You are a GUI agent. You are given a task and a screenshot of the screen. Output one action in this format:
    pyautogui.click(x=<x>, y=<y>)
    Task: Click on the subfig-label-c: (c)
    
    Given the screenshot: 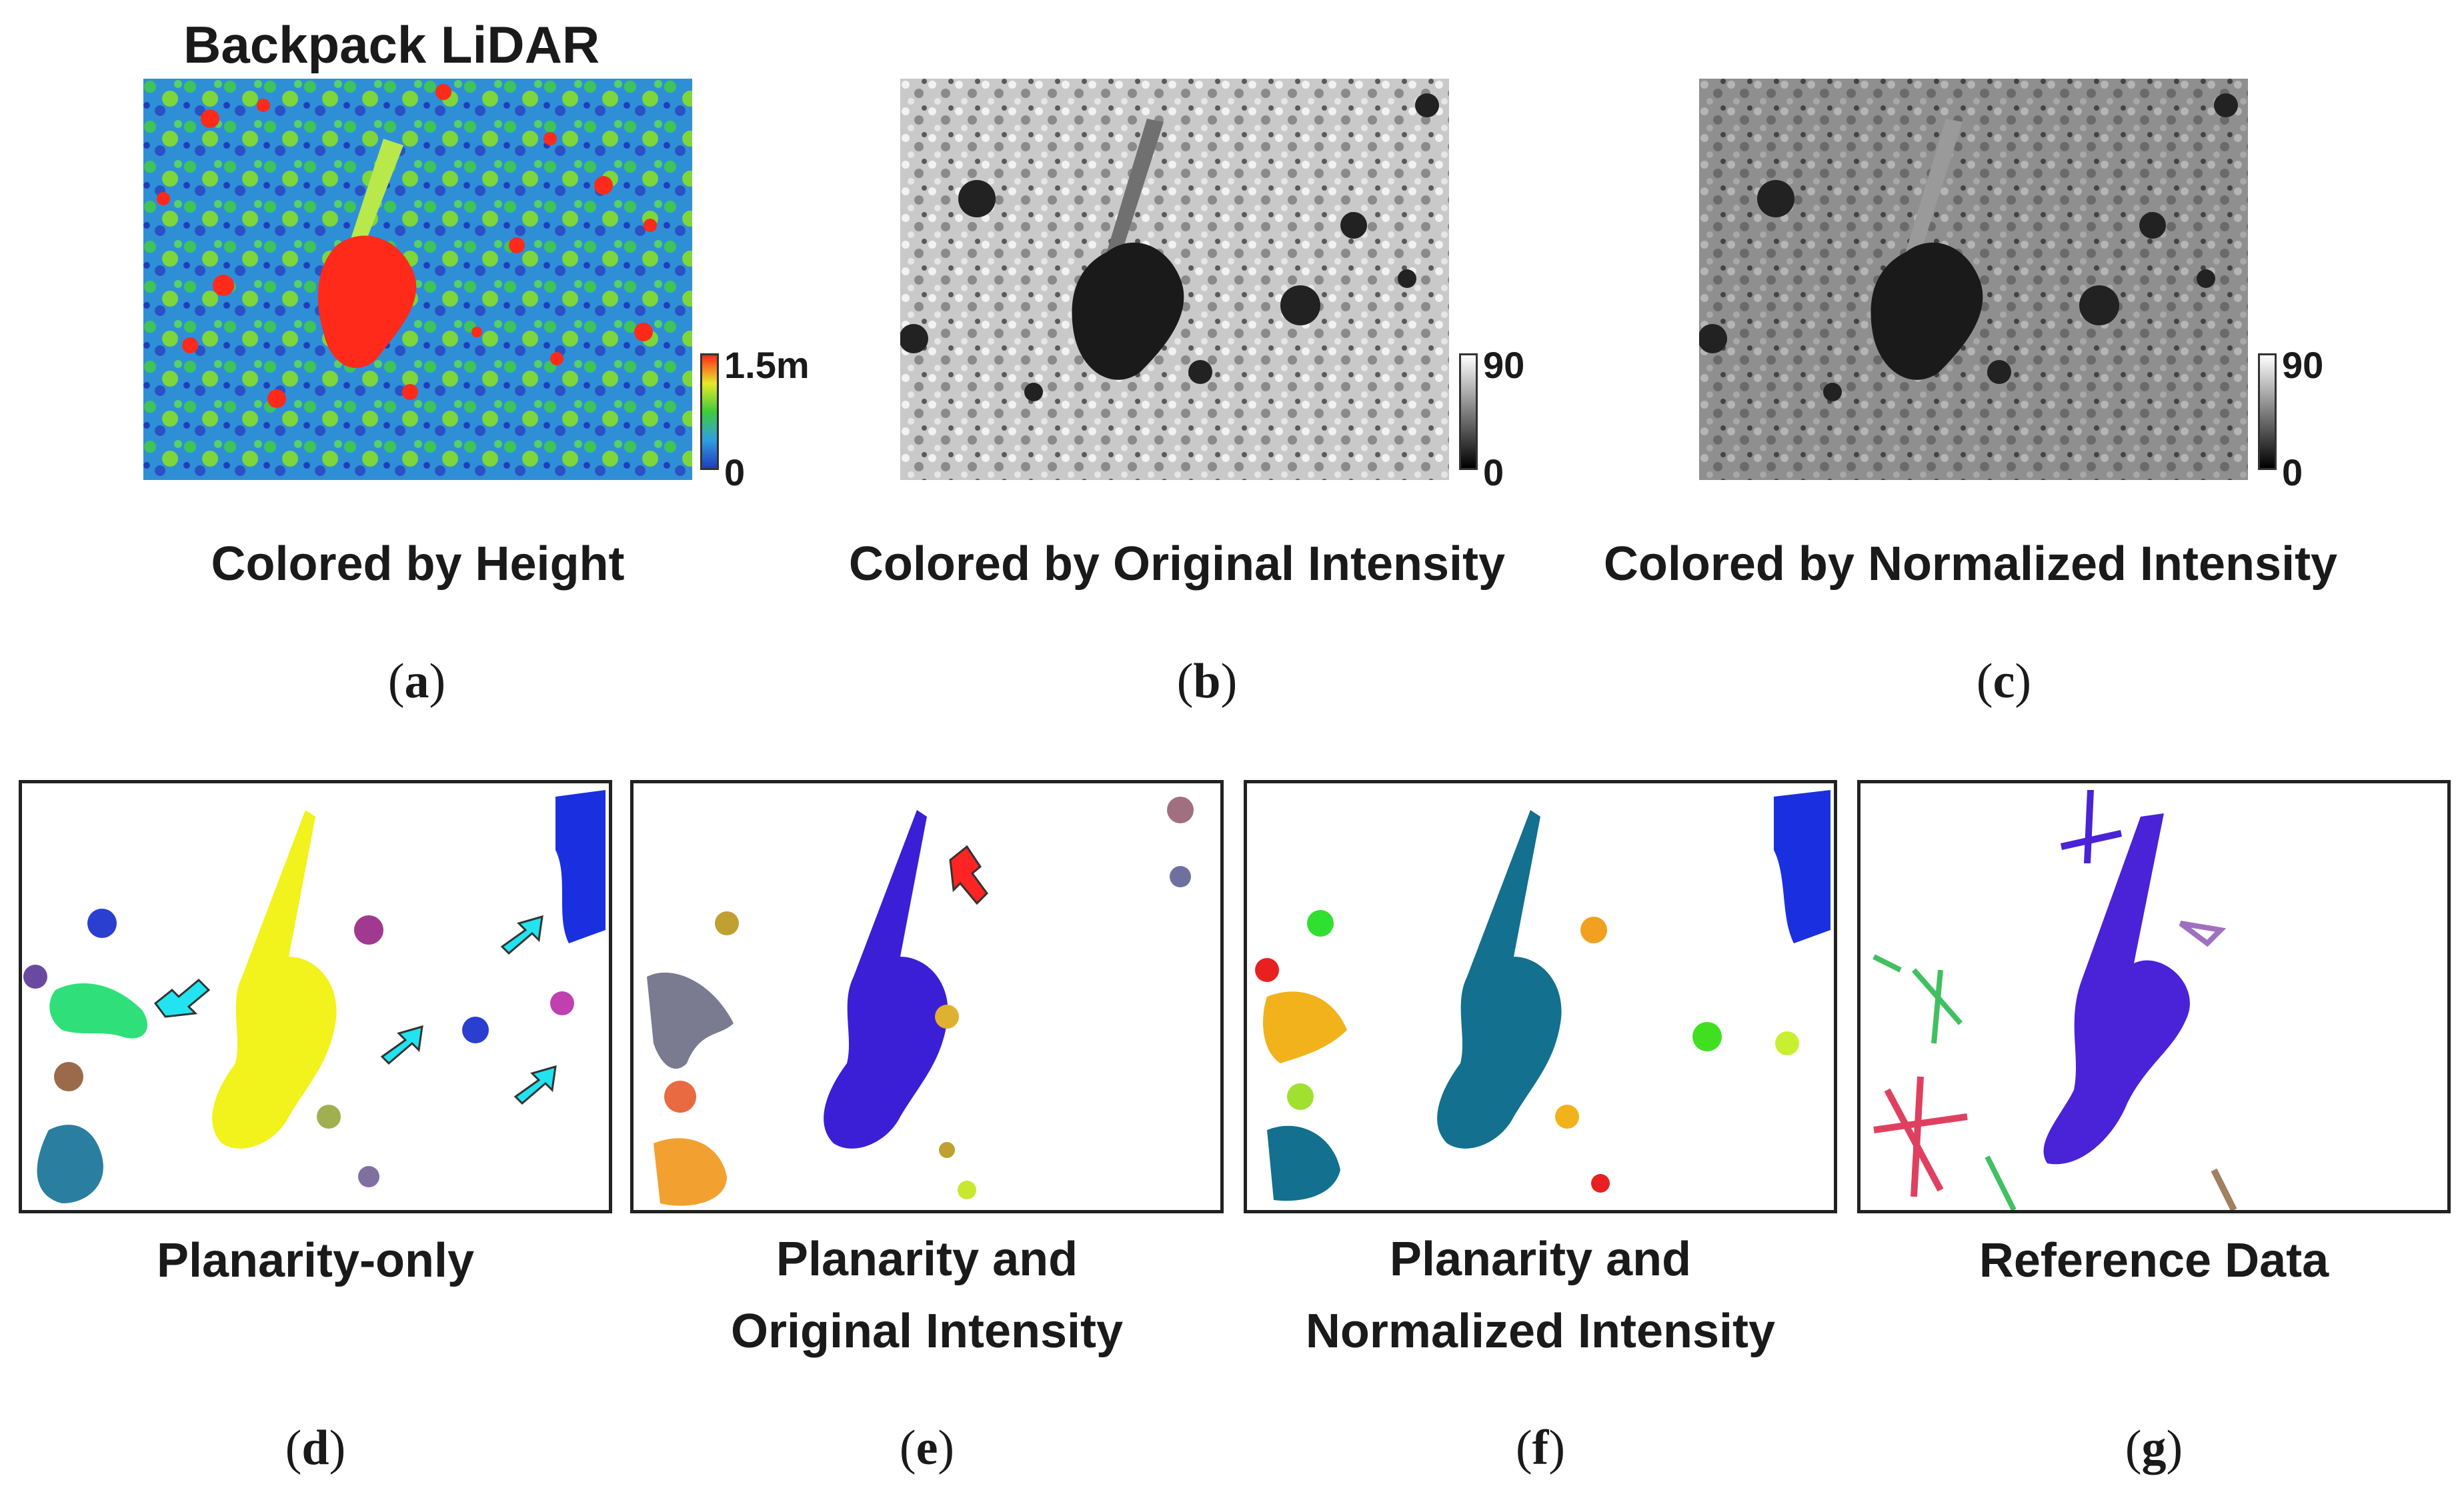 What is the action you would take?
    pyautogui.click(x=2004, y=681)
    